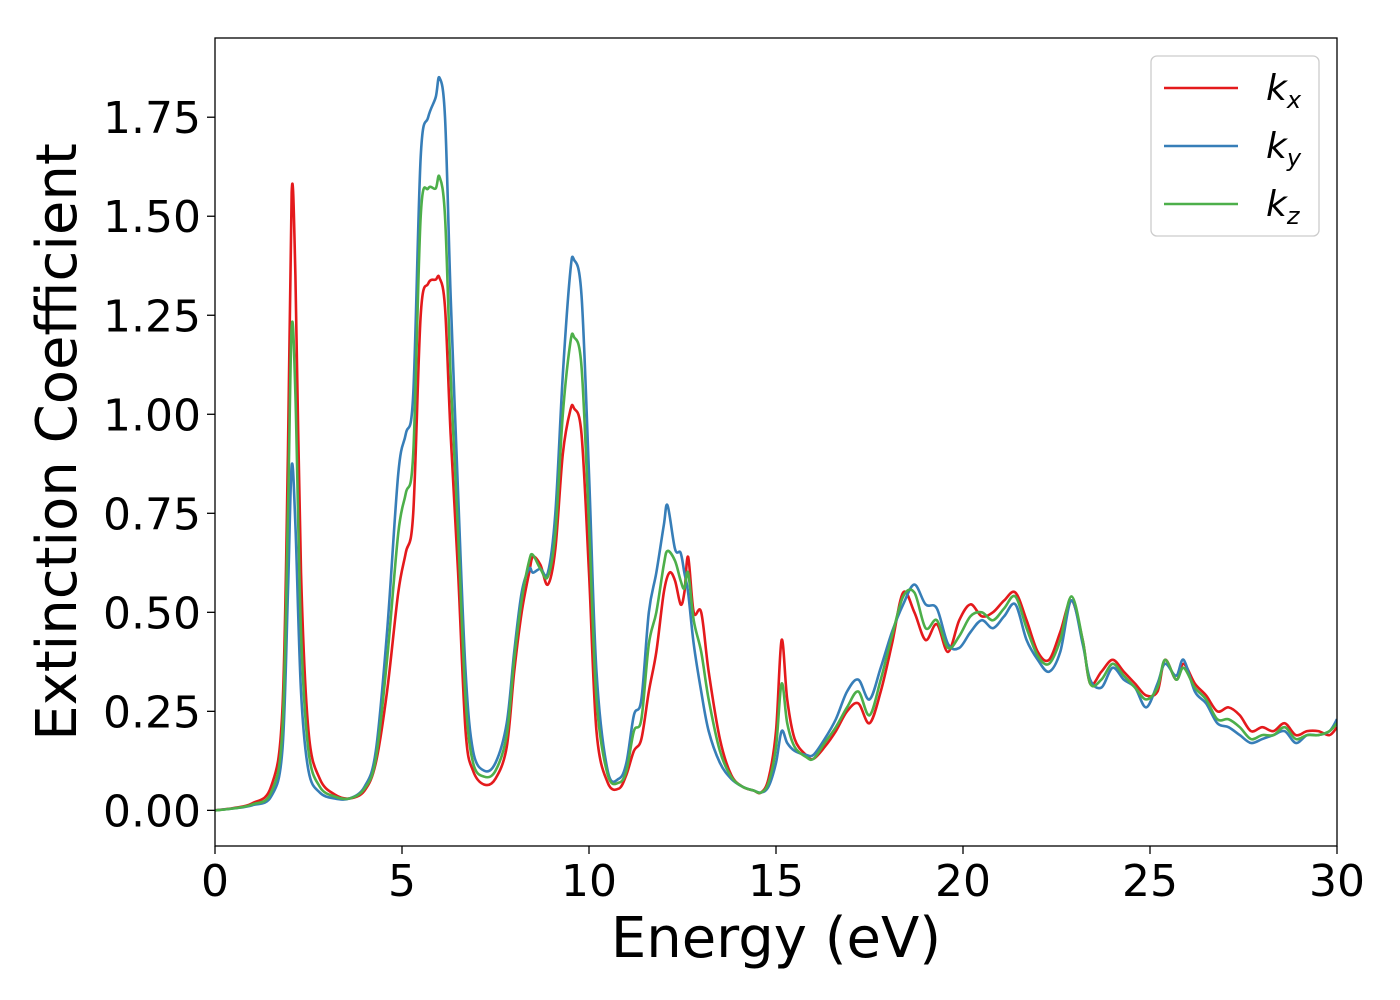 This screenshot has height=1000, width=1400. Describe the element at coordinates (152, 514) in the screenshot. I see `y-tick-label: 0.75` at that location.